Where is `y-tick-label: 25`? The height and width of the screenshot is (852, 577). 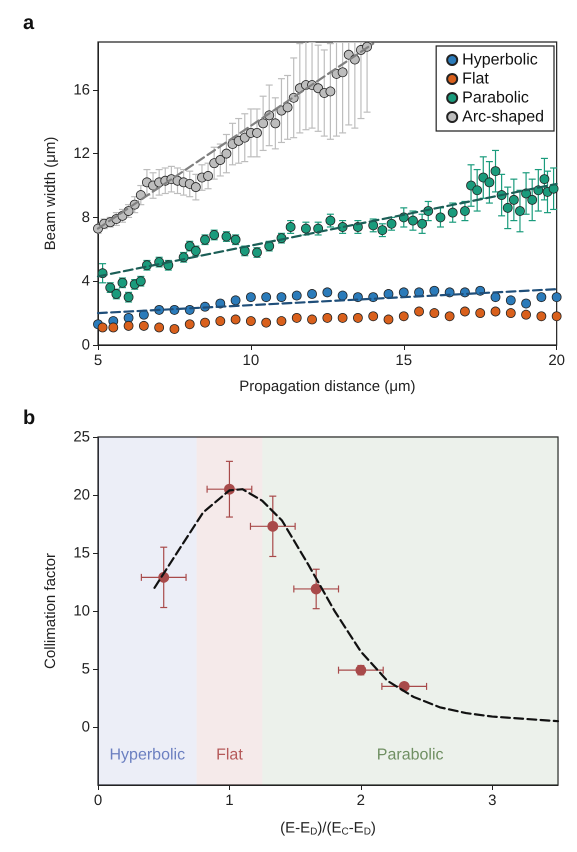 y-tick-label: 25 is located at coordinates (81, 437).